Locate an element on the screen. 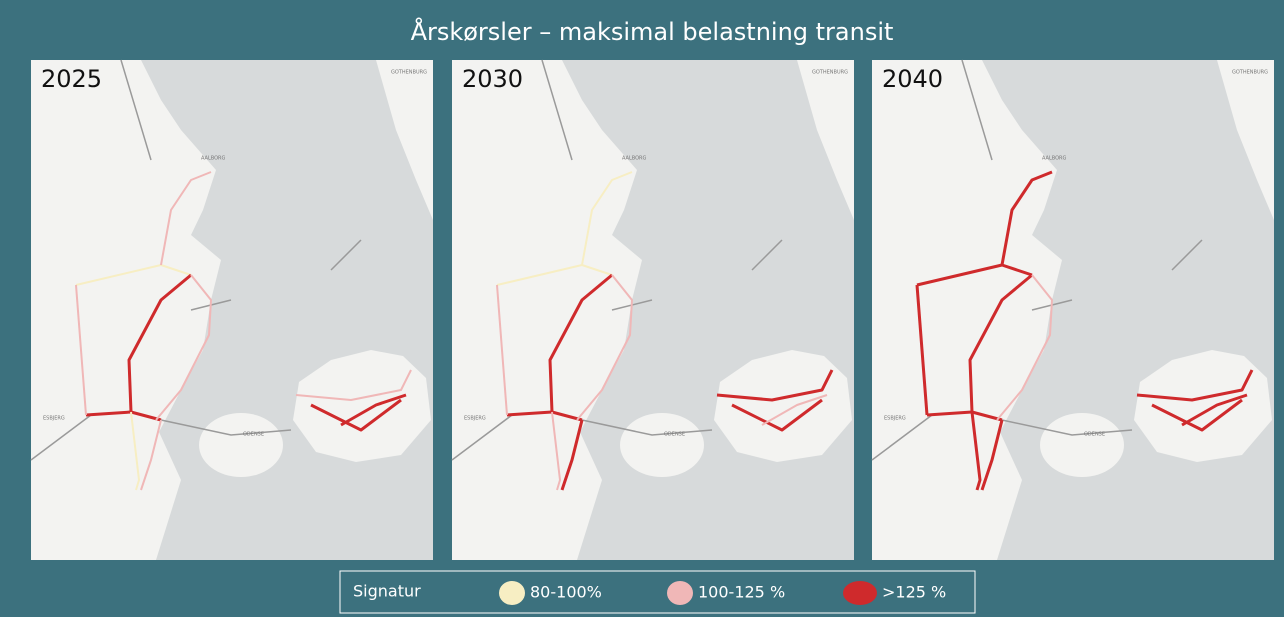 The width and height of the screenshot is (1284, 617). legend-box is located at coordinates (657, 592).